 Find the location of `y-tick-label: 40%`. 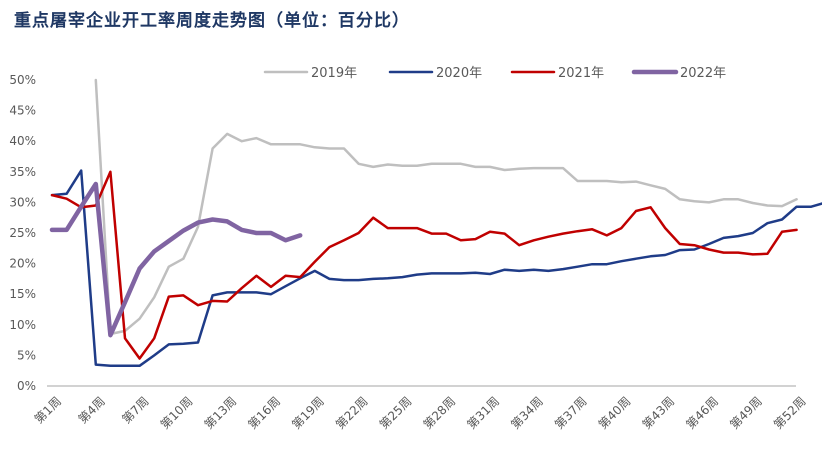

y-tick-label: 40% is located at coordinates (22, 141).